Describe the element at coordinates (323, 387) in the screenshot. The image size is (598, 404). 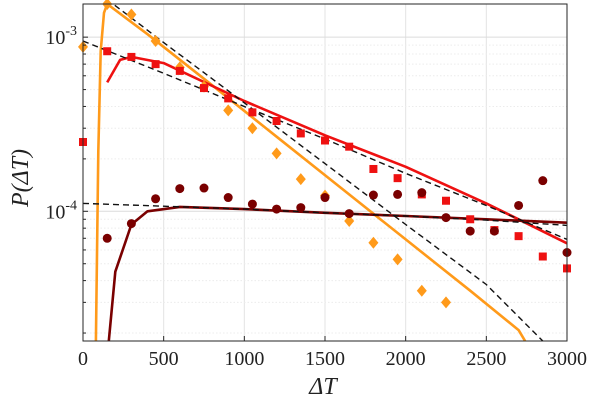
I see `x-axis-label: ΔT` at that location.